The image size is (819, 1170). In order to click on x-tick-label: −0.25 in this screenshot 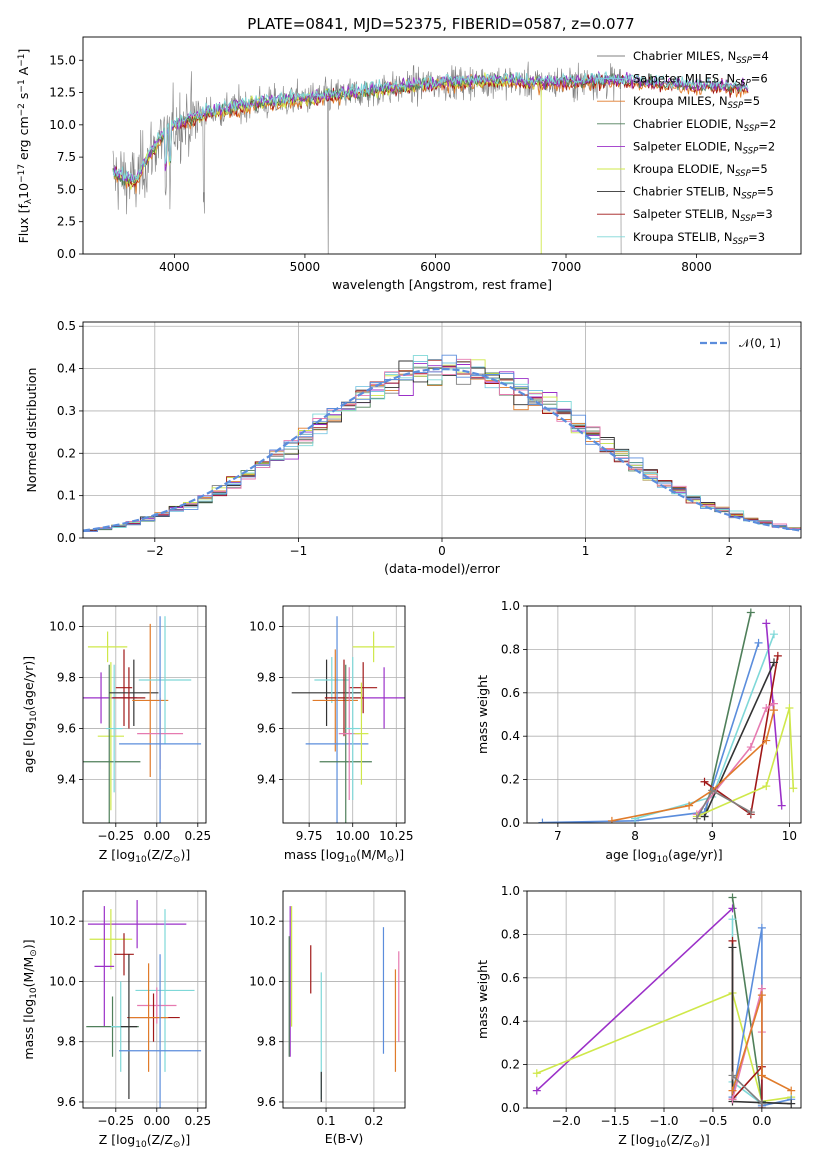, I will do `click(115, 1121)`.